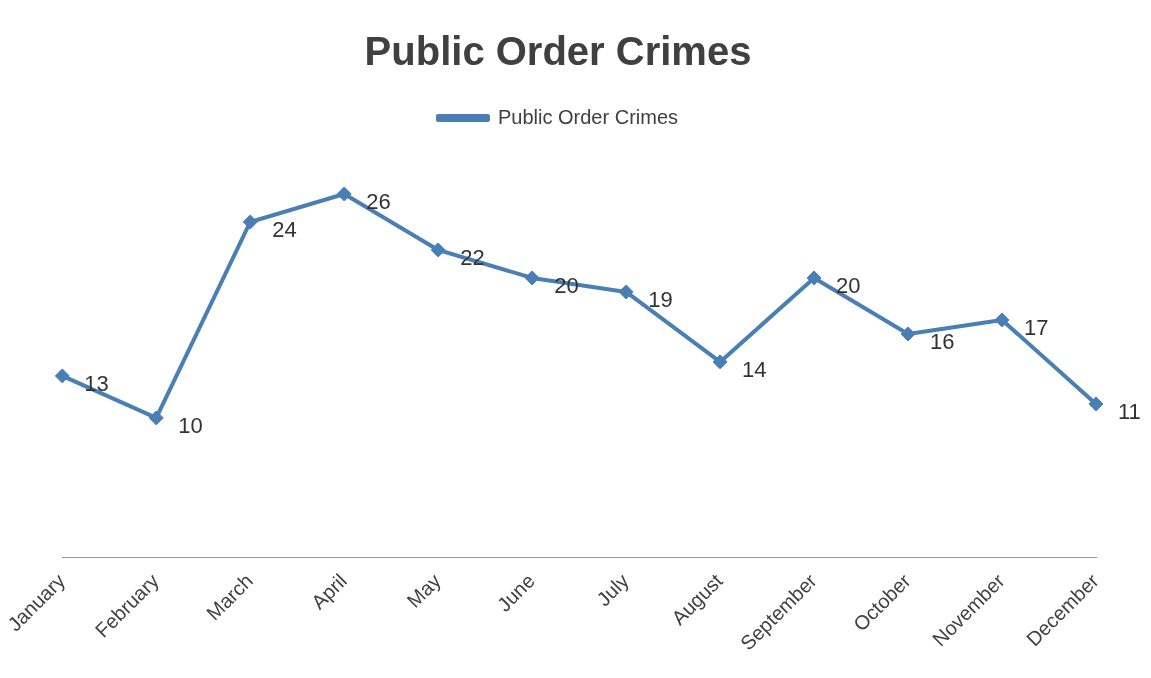 The width and height of the screenshot is (1151, 678). What do you see at coordinates (612, 590) in the screenshot?
I see `x-tick-label: July` at bounding box center [612, 590].